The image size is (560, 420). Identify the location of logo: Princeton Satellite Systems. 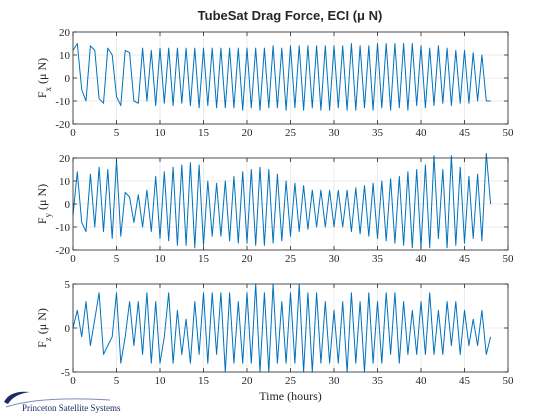
(62, 402).